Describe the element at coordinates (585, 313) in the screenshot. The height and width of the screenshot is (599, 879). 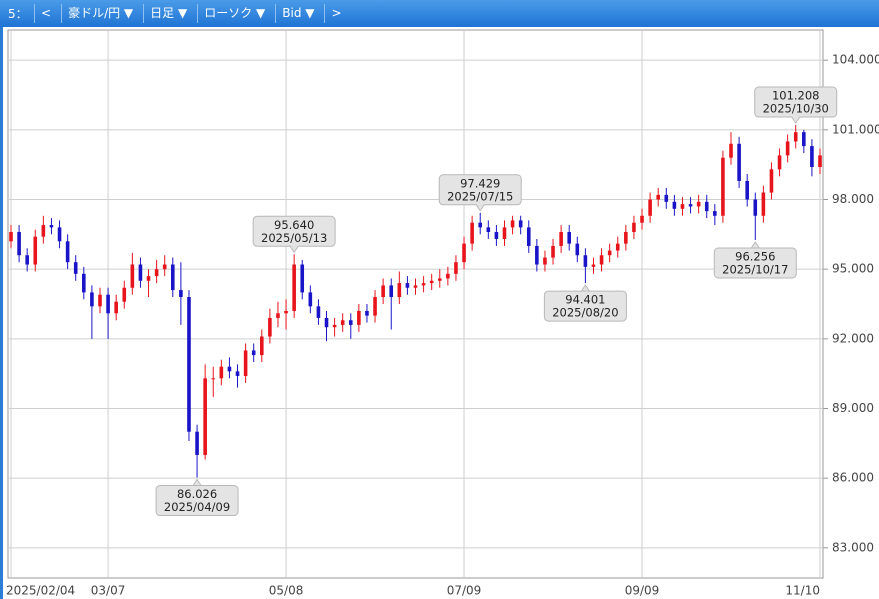
I see `annotation-date: 2025/08/20` at that location.